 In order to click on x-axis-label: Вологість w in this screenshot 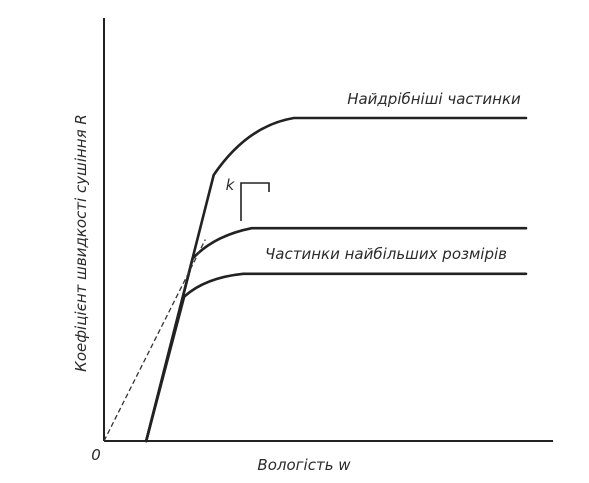, I will do `click(304, 465)`.